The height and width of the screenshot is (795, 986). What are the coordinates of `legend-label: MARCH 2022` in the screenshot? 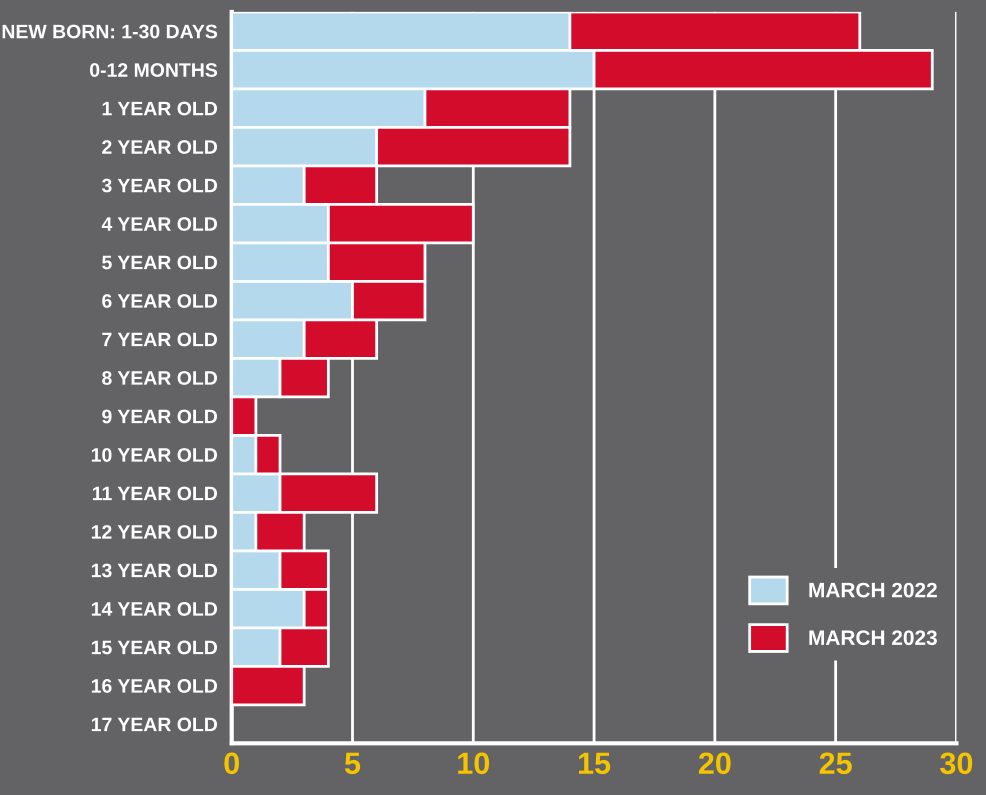 It's located at (873, 590).